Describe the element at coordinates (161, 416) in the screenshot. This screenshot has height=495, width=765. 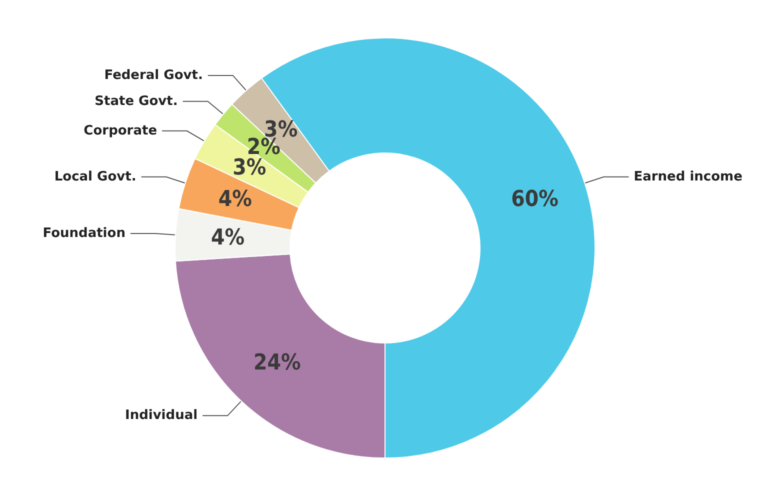
I see `slice-label: Individual` at that location.